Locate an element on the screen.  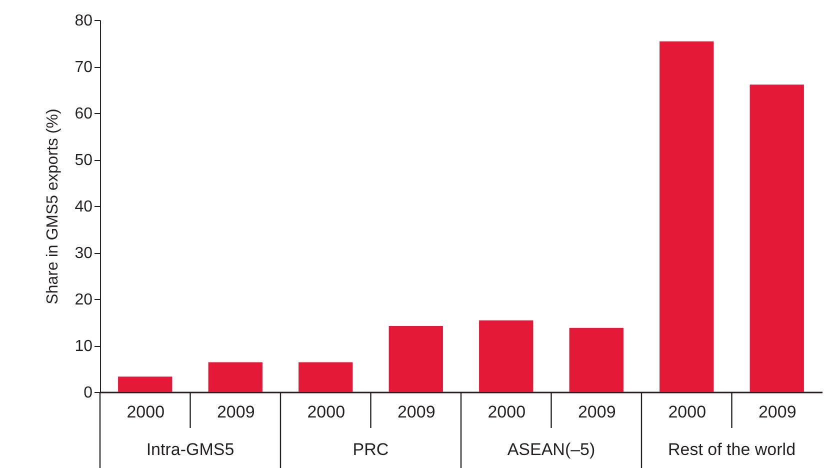
y-axis-title: Share in GMS5 exports (%) is located at coordinates (53, 206).